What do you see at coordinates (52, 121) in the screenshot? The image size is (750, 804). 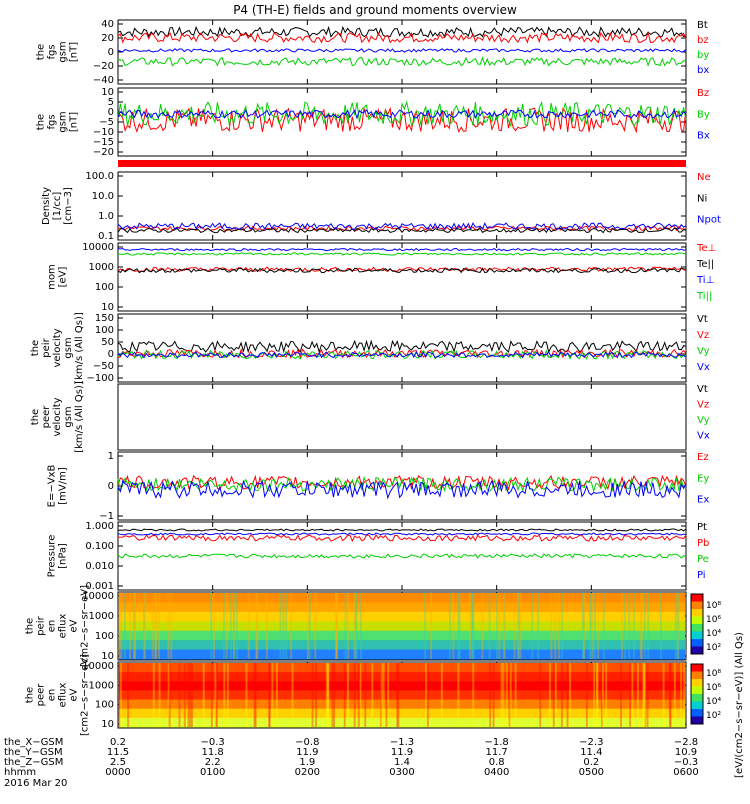 I see `ylabel-line: fgs` at bounding box center [52, 121].